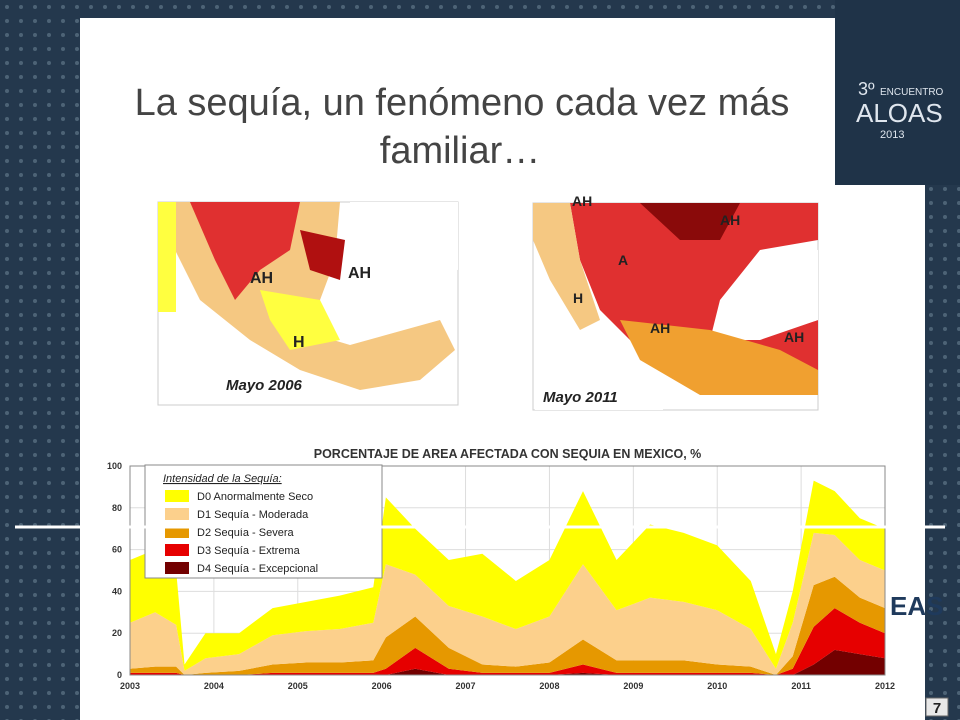  I want to click on map-caption: Mayo 2006, so click(264, 385).